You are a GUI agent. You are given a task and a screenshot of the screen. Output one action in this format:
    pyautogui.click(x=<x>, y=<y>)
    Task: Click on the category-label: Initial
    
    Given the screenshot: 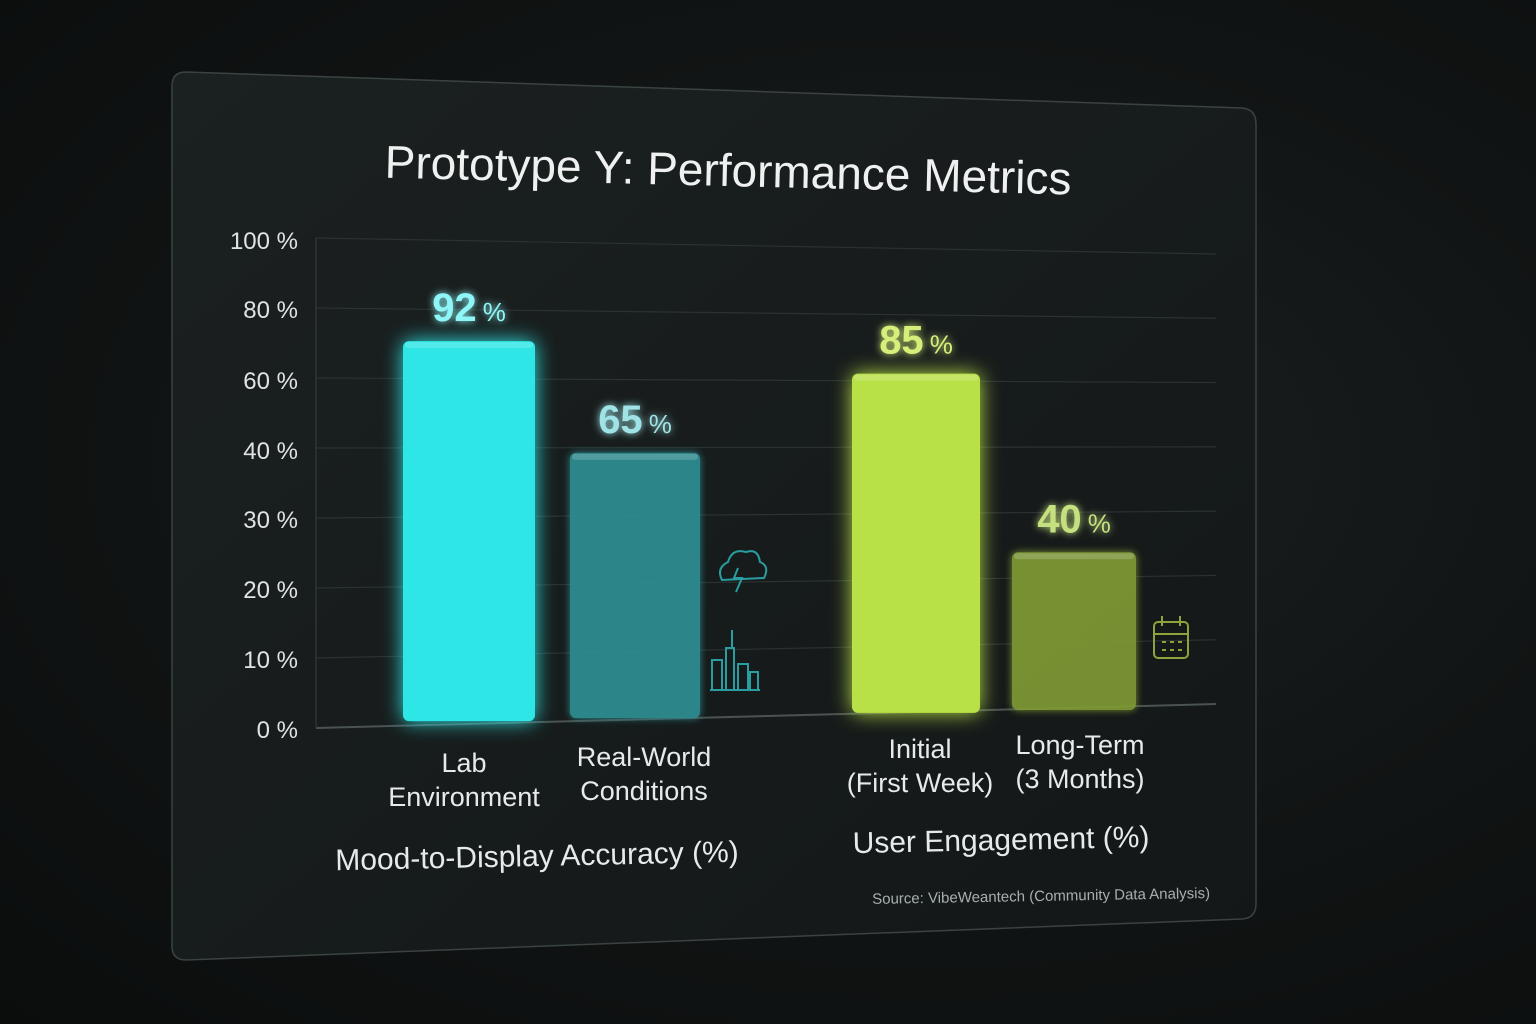 What is the action you would take?
    pyautogui.click(x=919, y=749)
    